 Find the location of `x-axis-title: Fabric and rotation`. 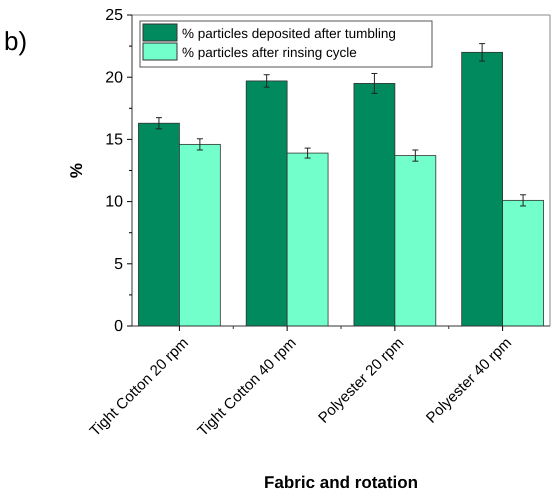

x-axis-title: Fabric and rotation is located at coordinates (341, 482).